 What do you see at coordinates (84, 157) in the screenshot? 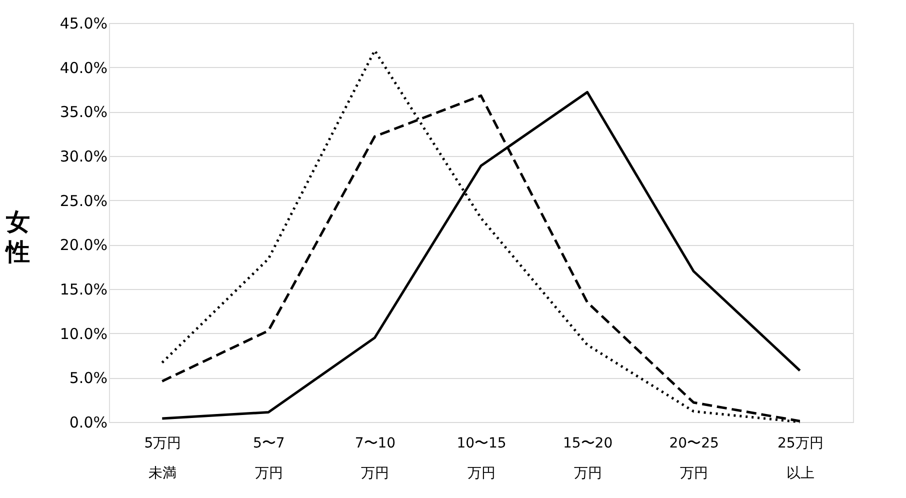
I see `y-tick-label: 30.0%` at bounding box center [84, 157].